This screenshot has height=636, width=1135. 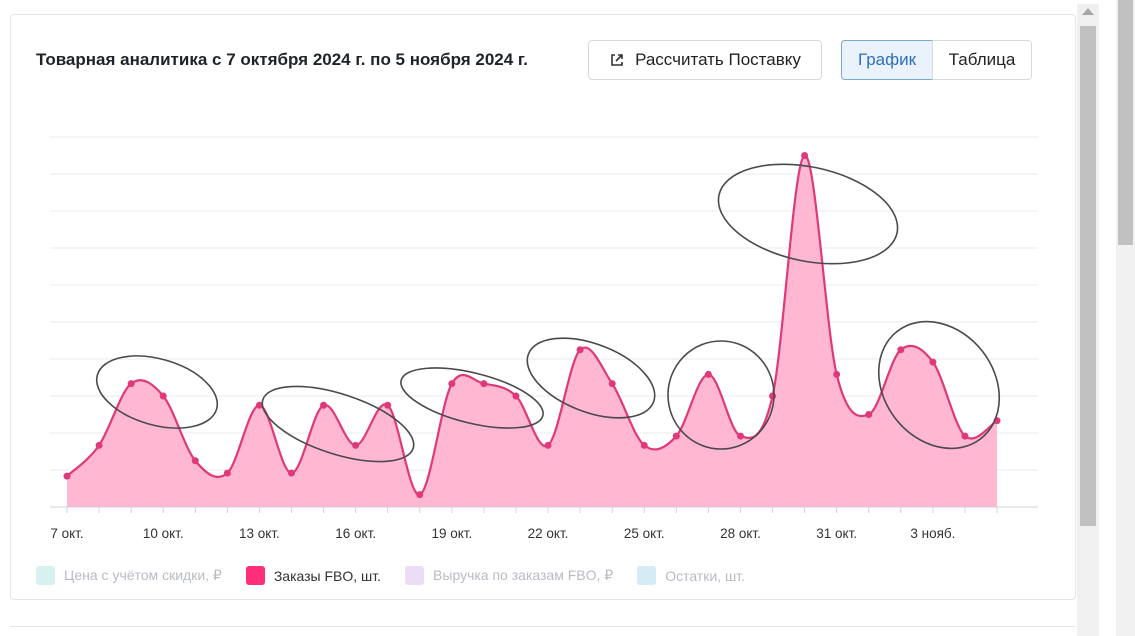 I want to click on x-tick-label: 28 окт., so click(x=740, y=533).